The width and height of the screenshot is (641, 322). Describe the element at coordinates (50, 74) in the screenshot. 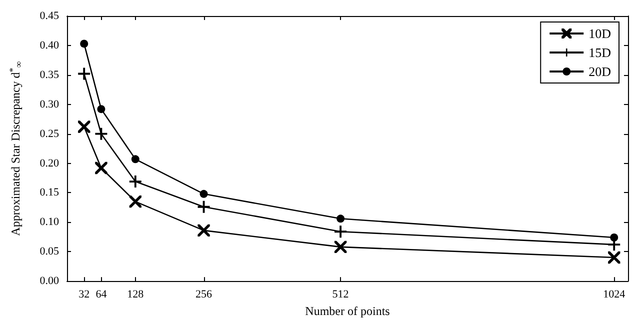

I see `y-tick-label: 0.35` at that location.